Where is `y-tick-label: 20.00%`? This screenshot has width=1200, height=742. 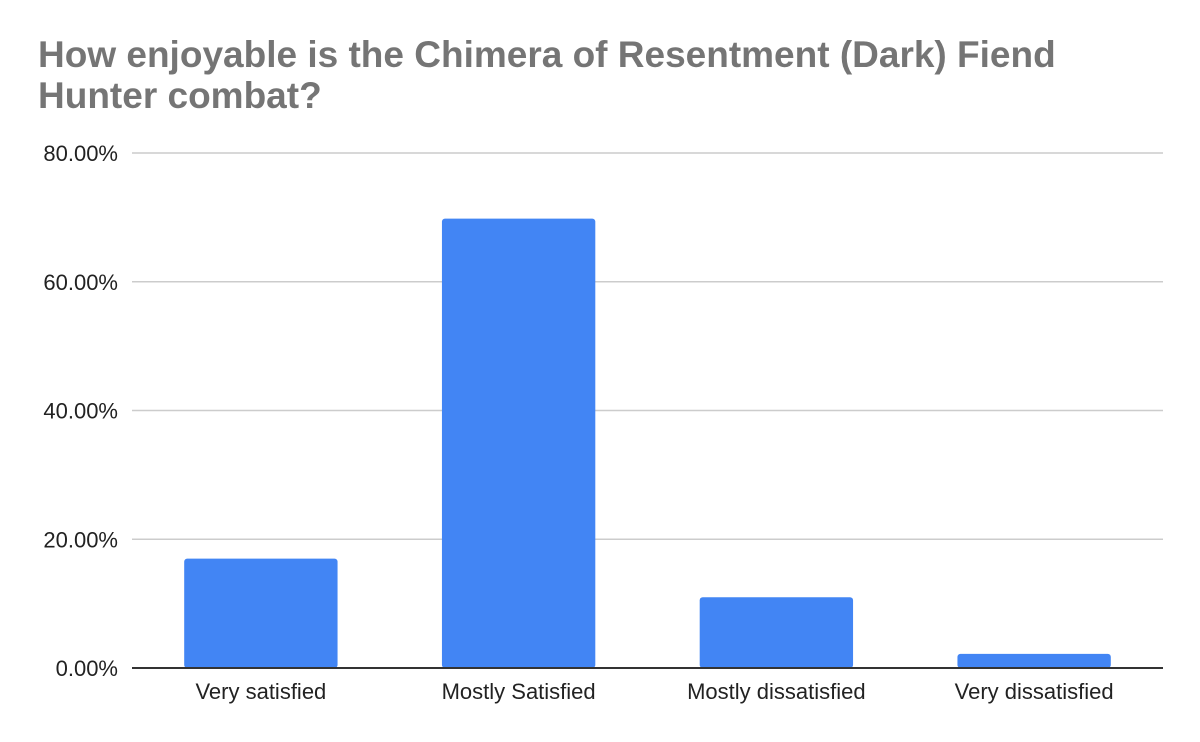 y-tick-label: 20.00% is located at coordinates (80, 539).